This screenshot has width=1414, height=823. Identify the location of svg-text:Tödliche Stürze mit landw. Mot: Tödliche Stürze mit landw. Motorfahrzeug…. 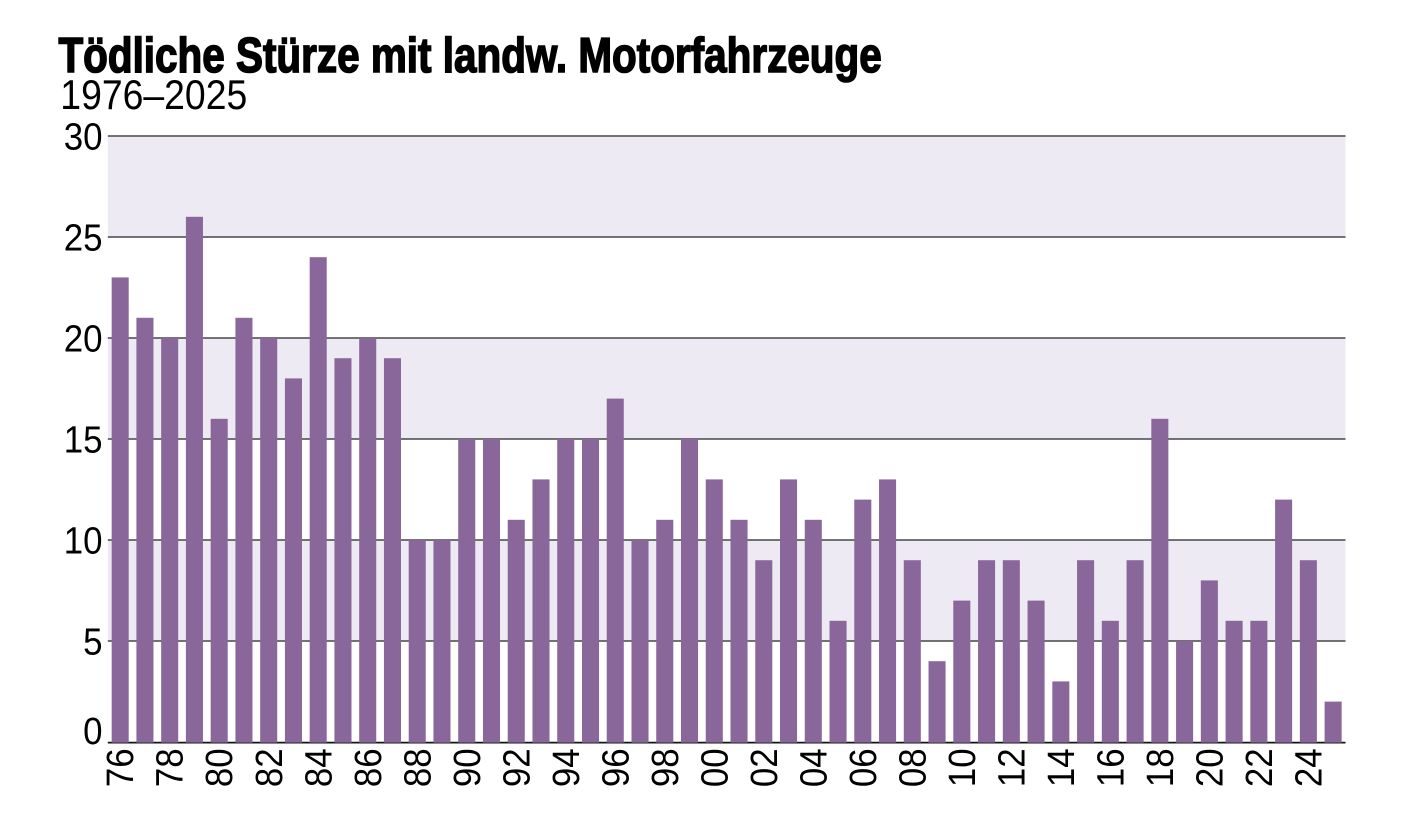
(469, 55).